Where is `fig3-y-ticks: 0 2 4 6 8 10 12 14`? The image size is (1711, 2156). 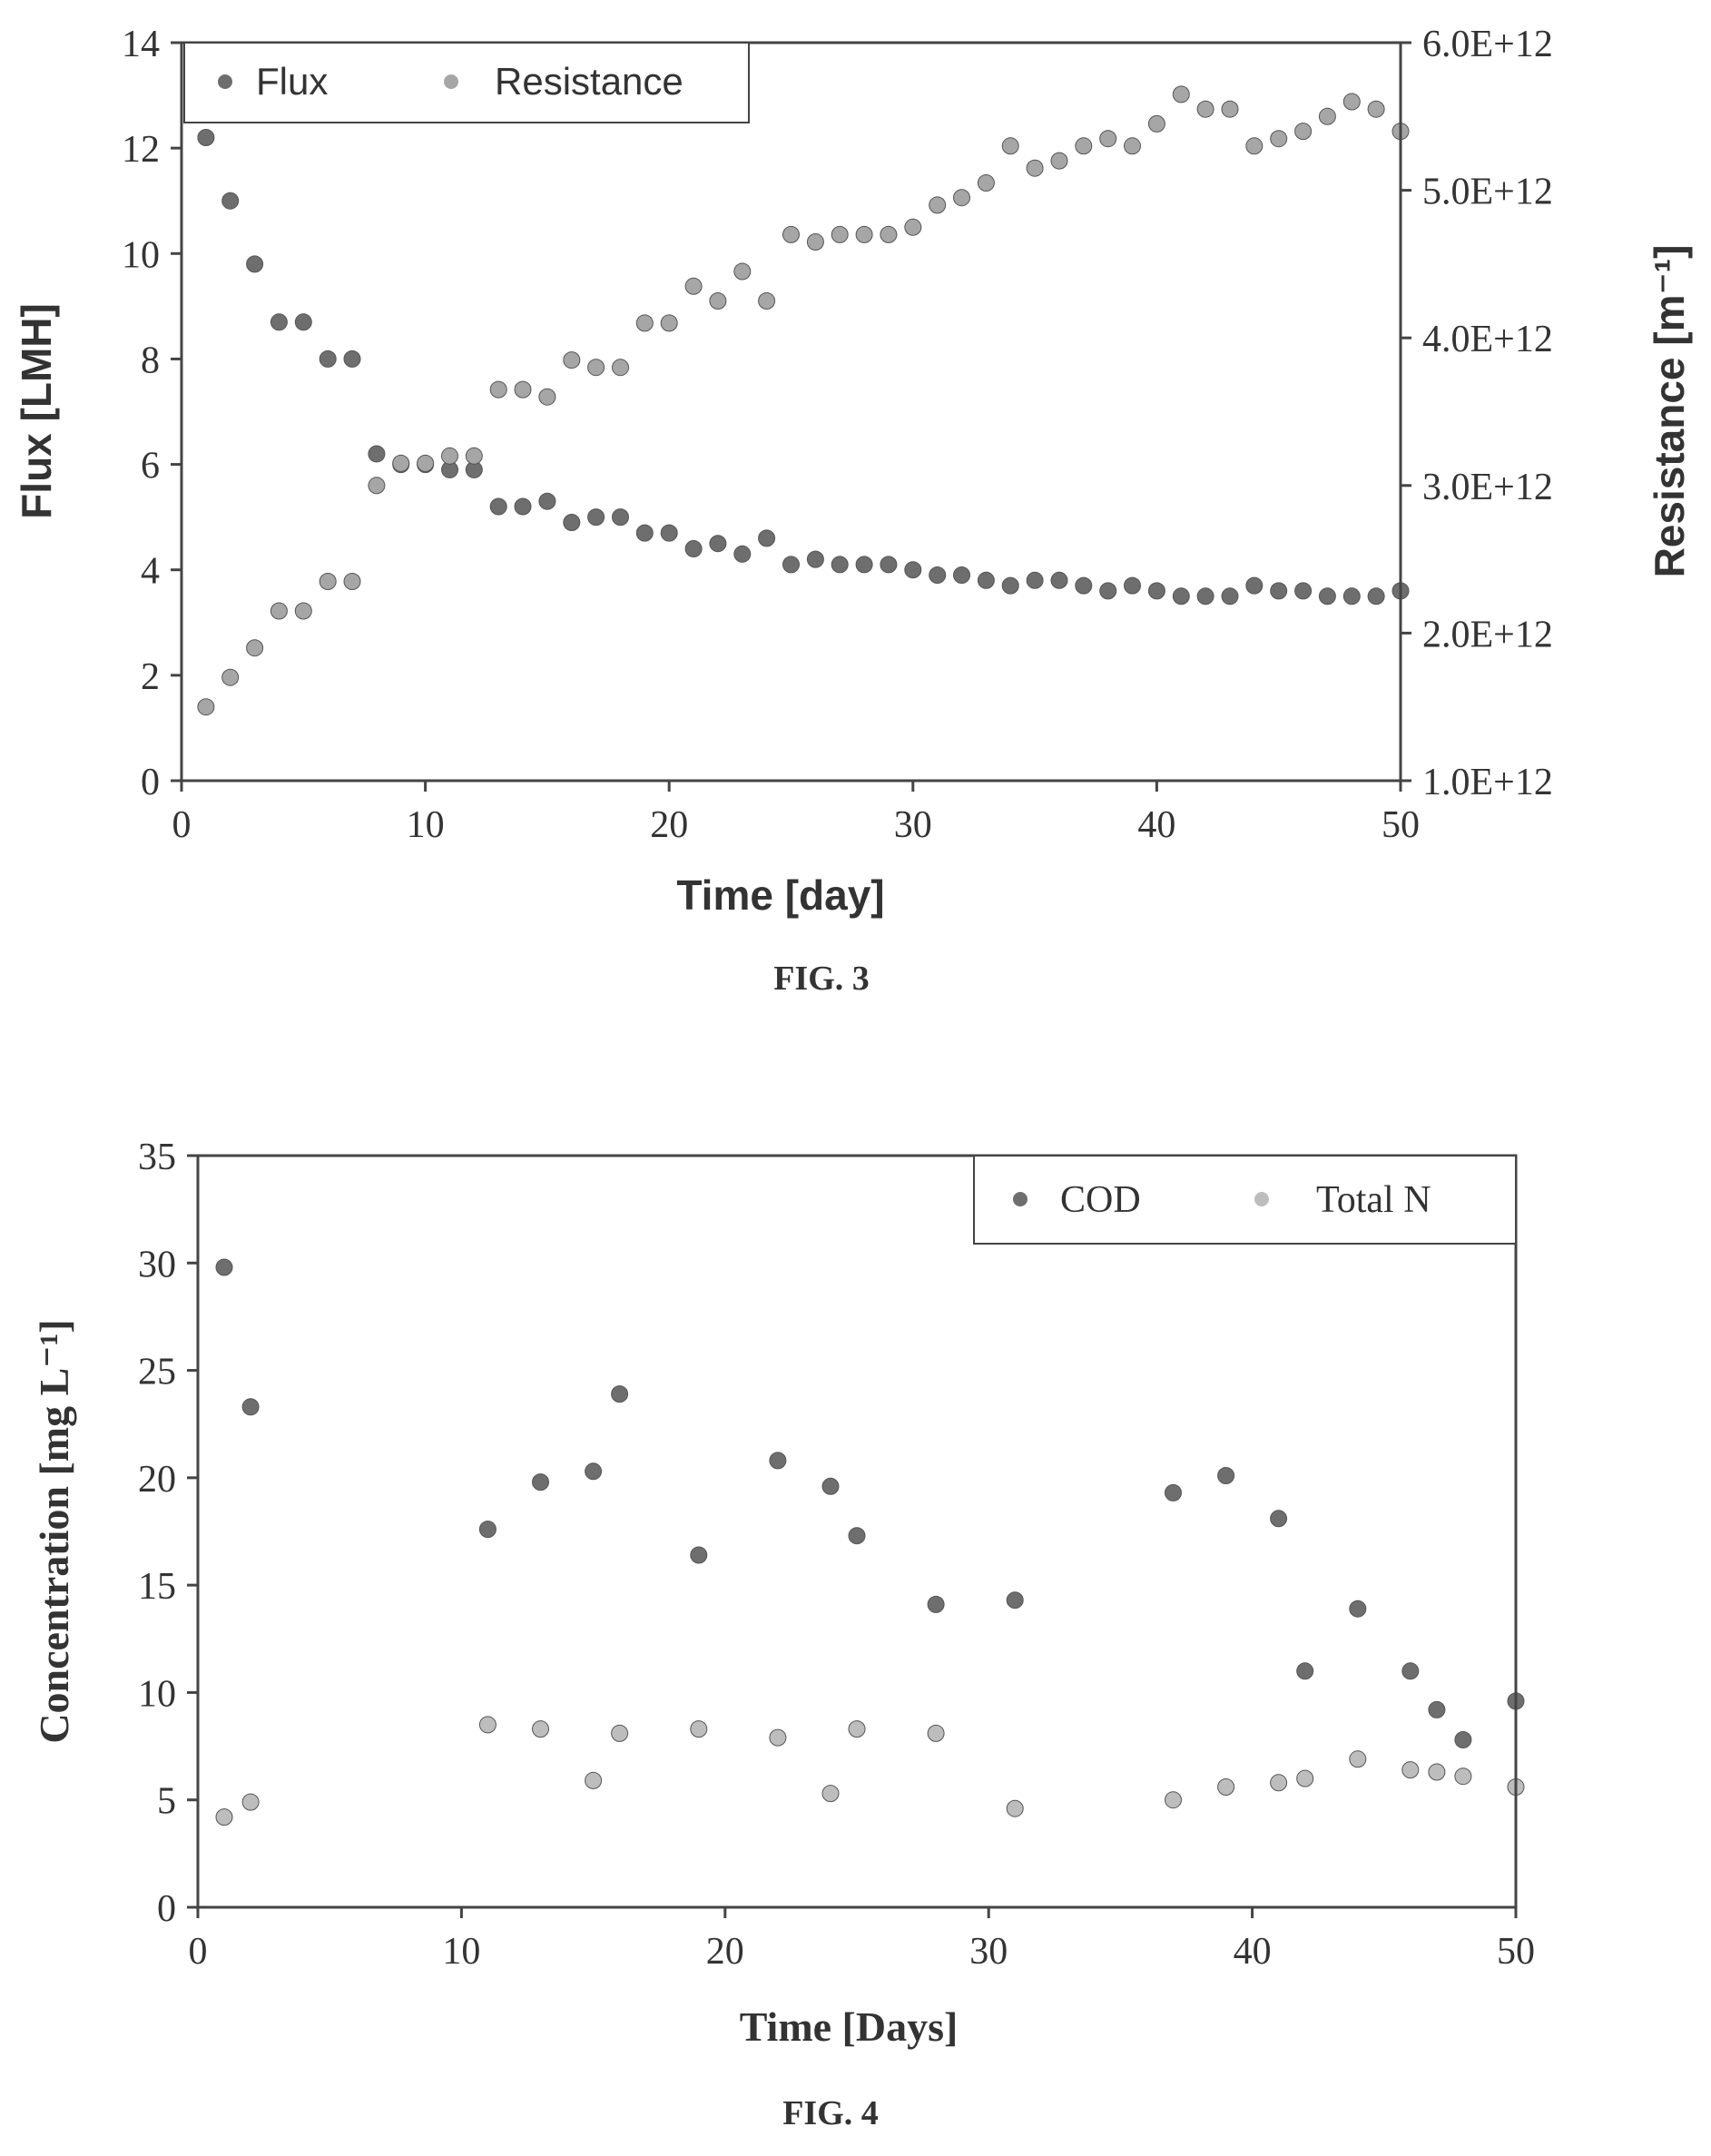
fig3-y-ticks: 0 2 4 6 8 10 12 14 is located at coordinates (152, 413).